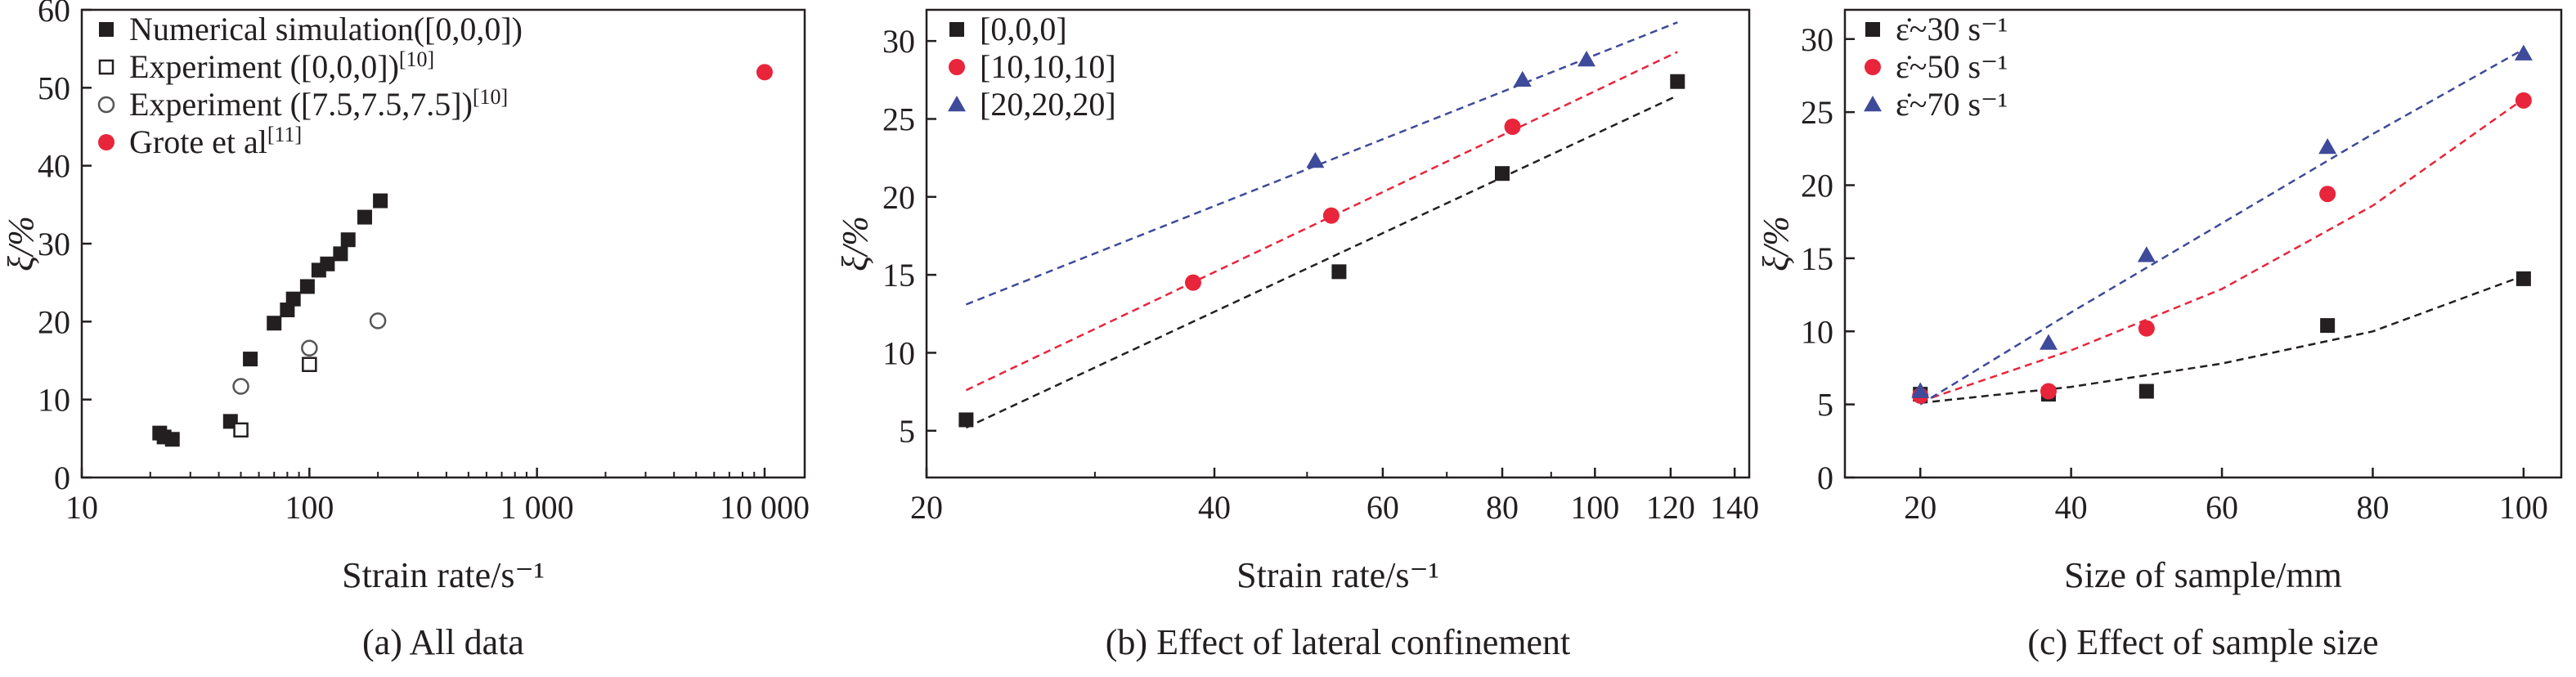 The image size is (2576, 677). What do you see at coordinates (1952, 104) in the screenshot?
I see `legend-label: ε̇~70 s⁻¹` at bounding box center [1952, 104].